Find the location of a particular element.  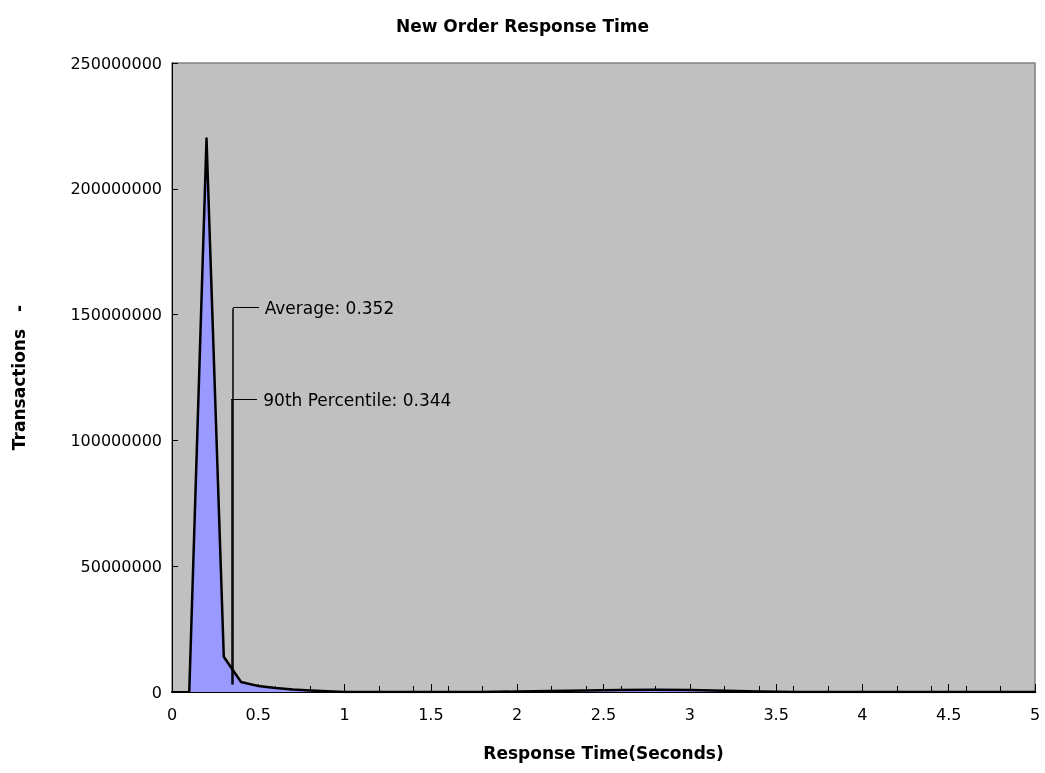

y-tick-label: 150000000 is located at coordinates (116, 315).